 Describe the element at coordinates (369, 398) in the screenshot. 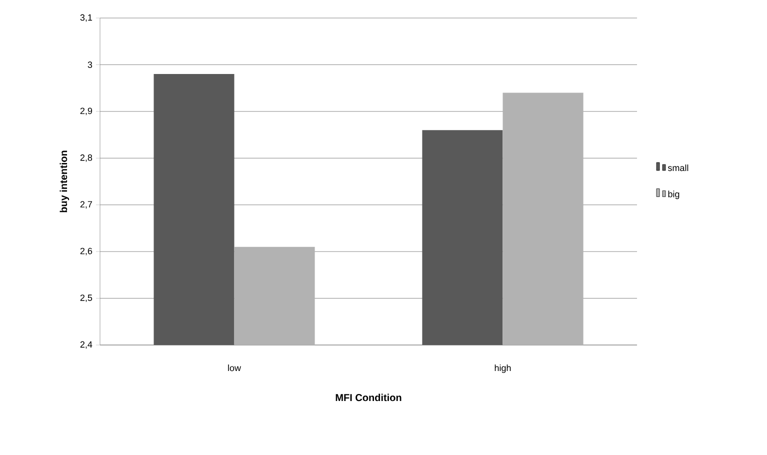

I see `x-axis-title: MFI Condition` at that location.